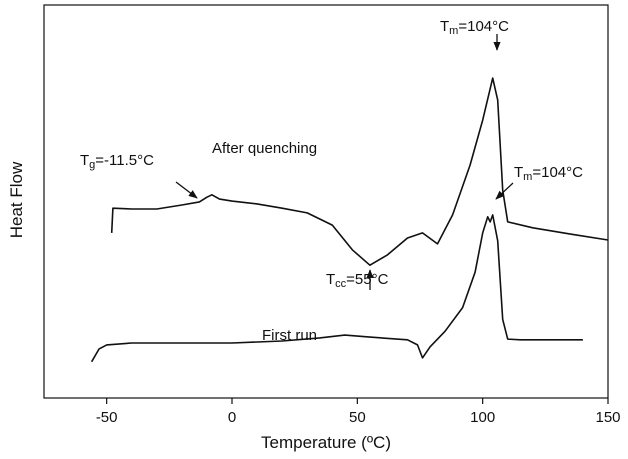  I want to click on annotation: Tcc=55°C, so click(357, 280).